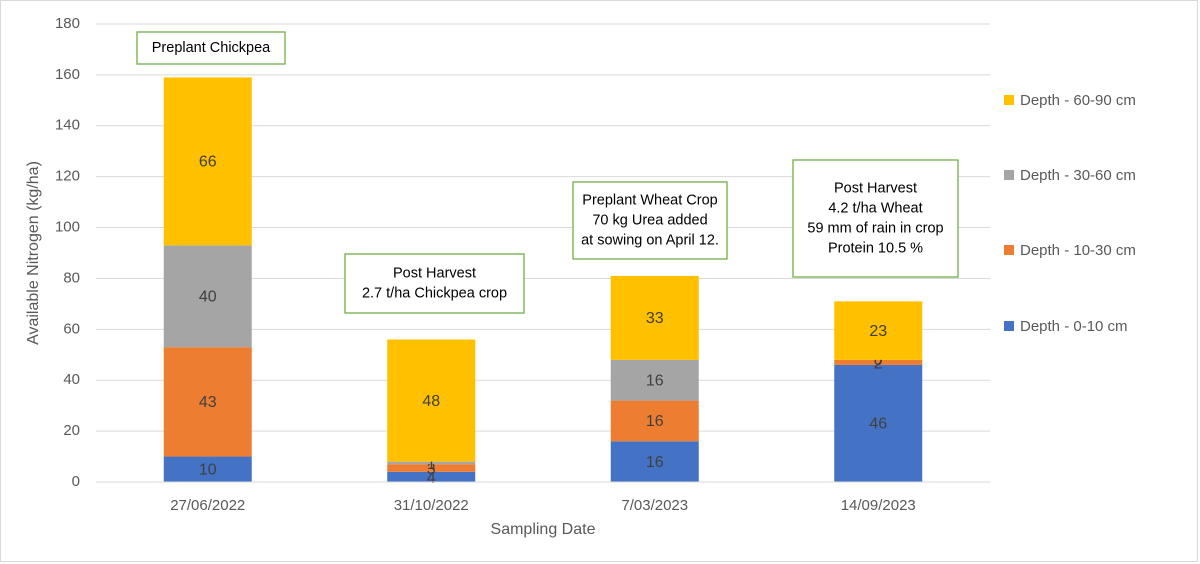 This screenshot has height=564, width=1200. Describe the element at coordinates (71, 328) in the screenshot. I see `y-tick-label: 60` at that location.